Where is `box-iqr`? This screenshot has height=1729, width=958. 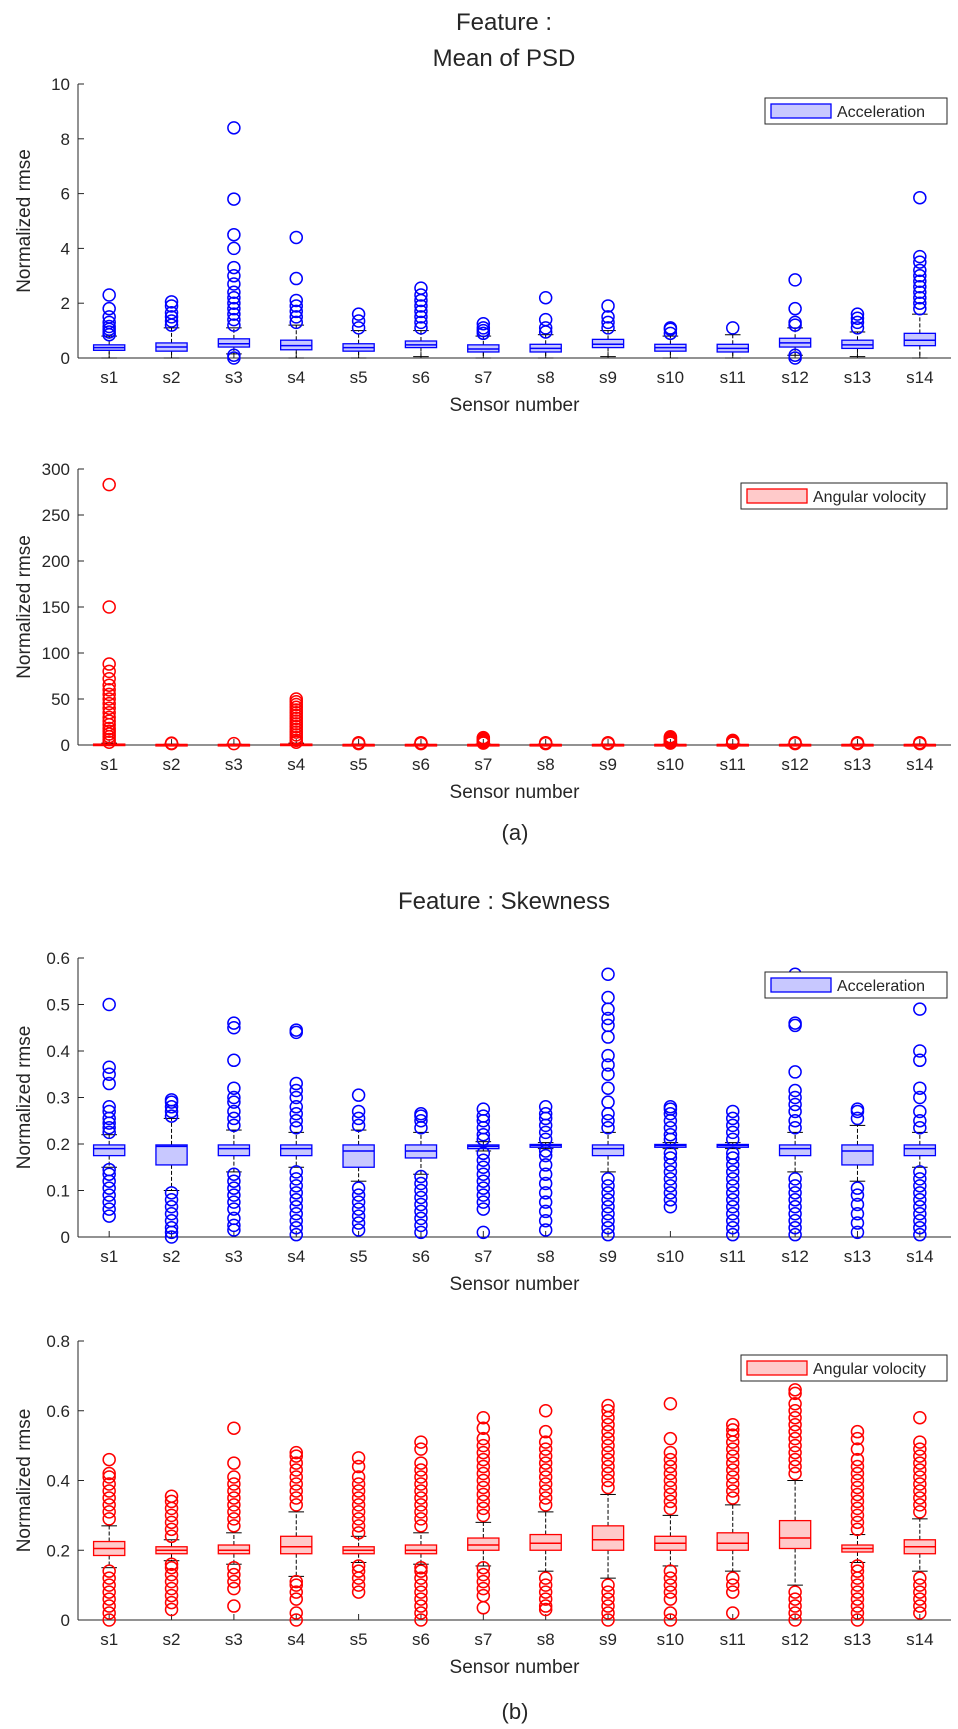 box-iqr is located at coordinates (109, 1150).